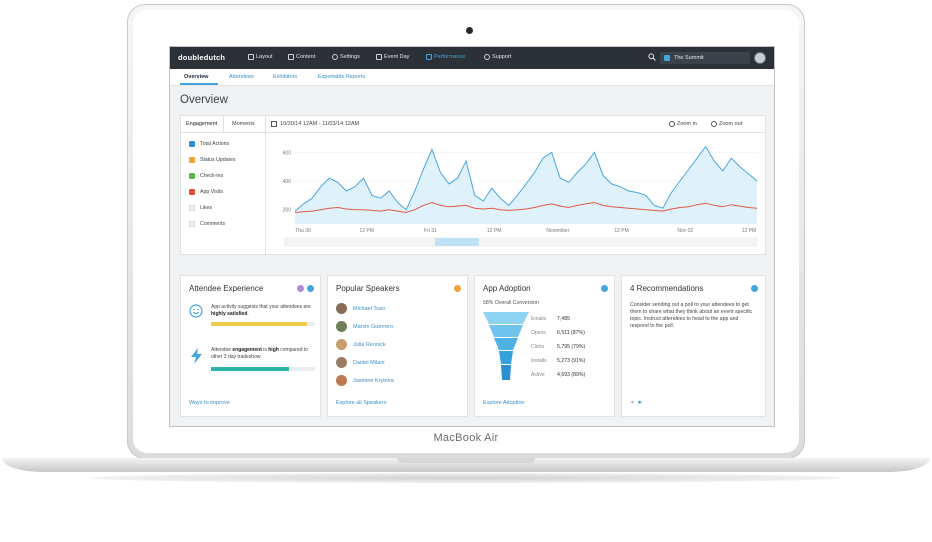  I want to click on funnel-value: 4,693 (89%), so click(571, 375).